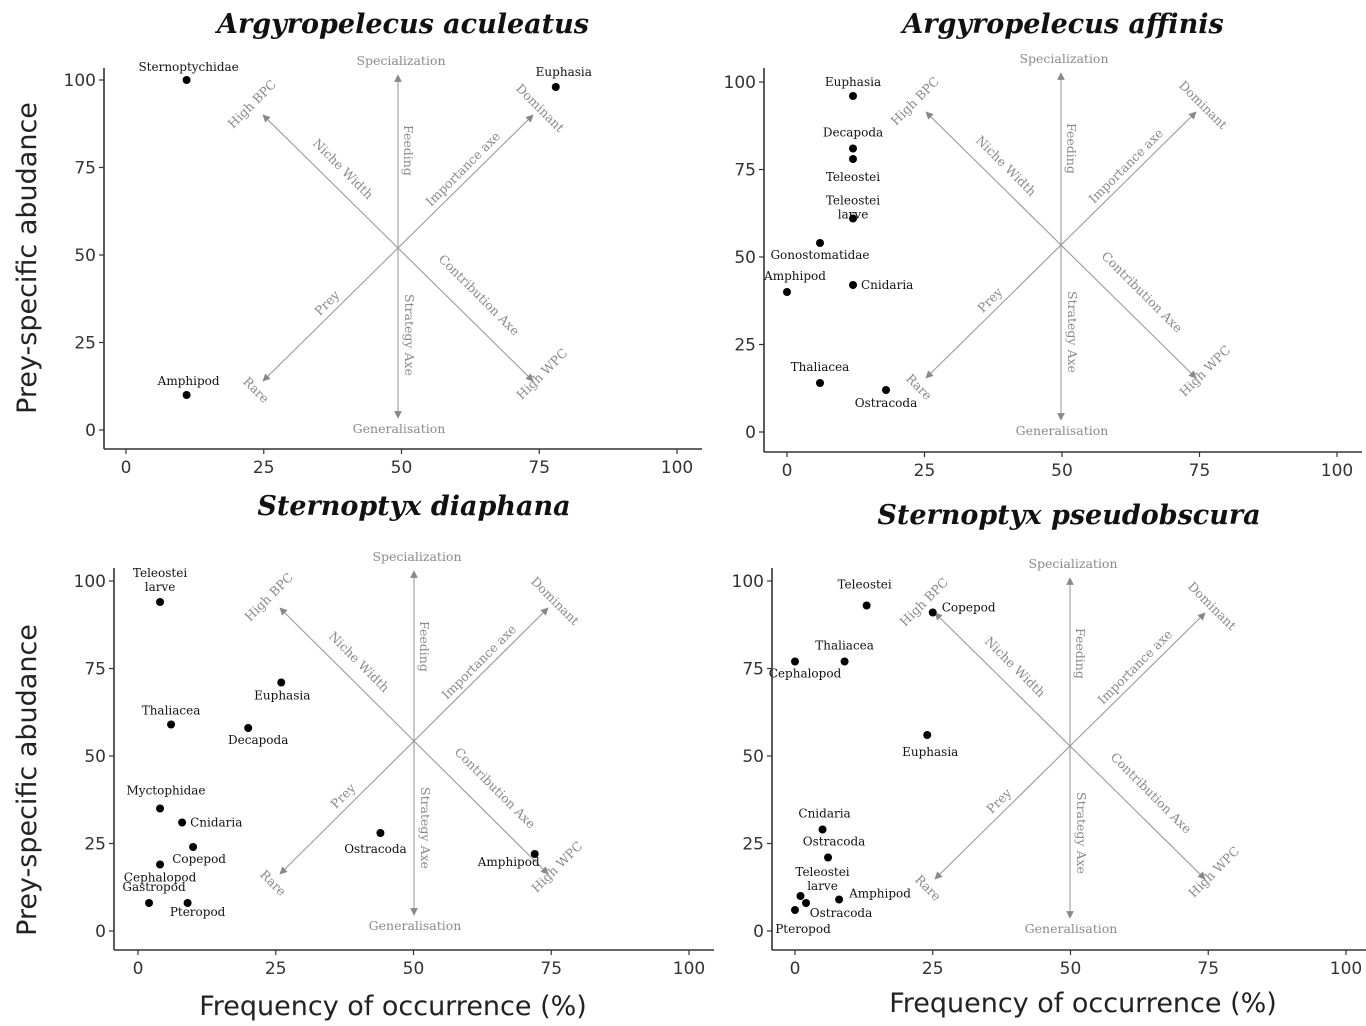 The width and height of the screenshot is (1366, 1026). What do you see at coordinates (401, 24) in the screenshot?
I see `panel-title: Argyropelecus aculeatus` at bounding box center [401, 24].